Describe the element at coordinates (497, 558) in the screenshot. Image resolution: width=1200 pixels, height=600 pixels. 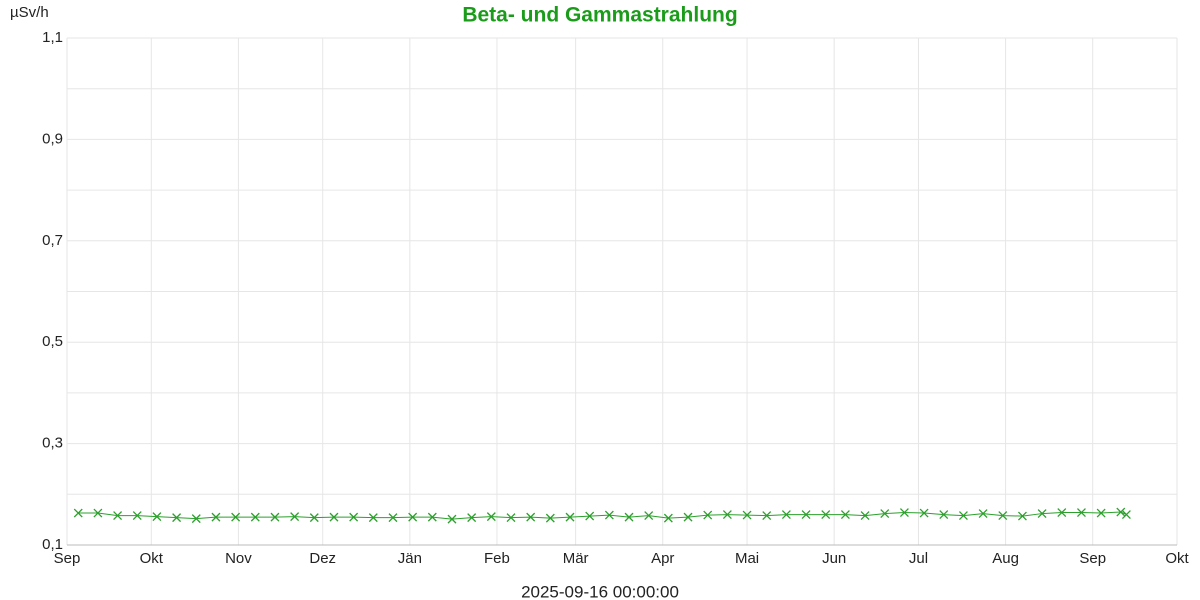
I see `x-tick-label: Feb` at that location.